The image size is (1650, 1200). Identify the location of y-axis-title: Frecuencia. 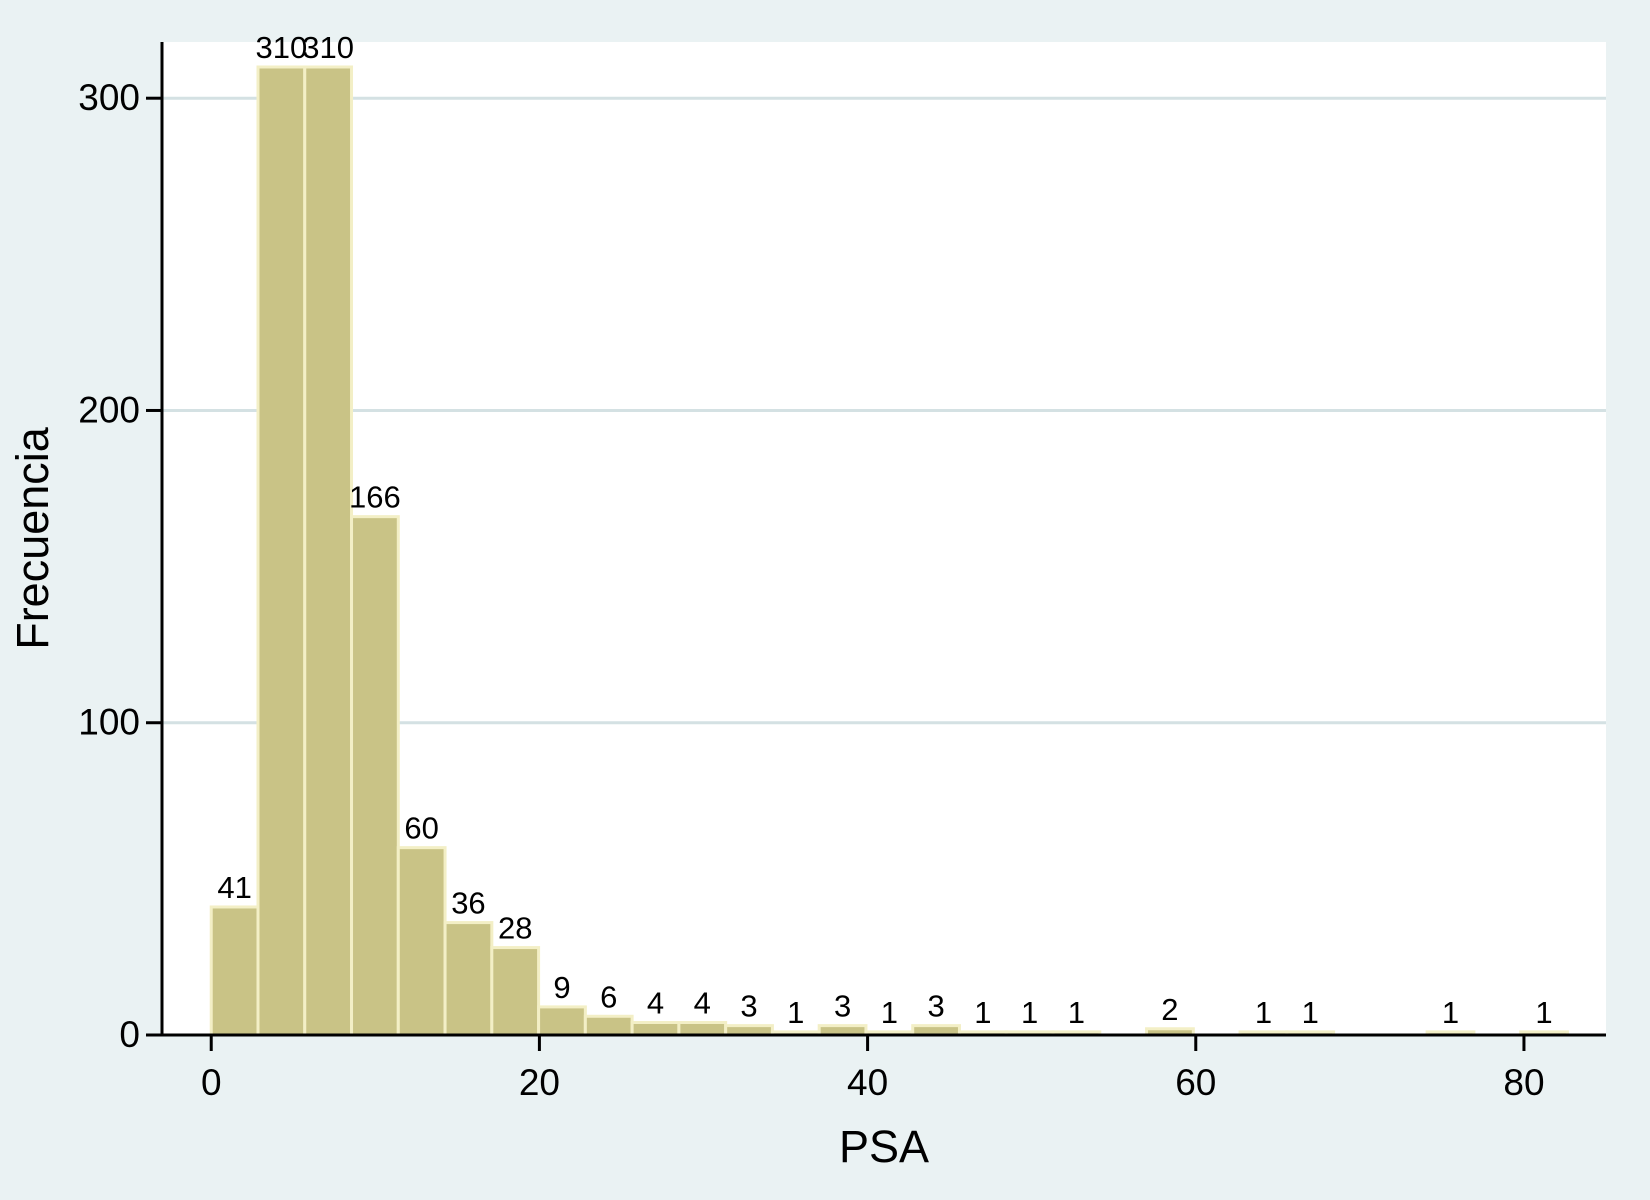
(32, 538).